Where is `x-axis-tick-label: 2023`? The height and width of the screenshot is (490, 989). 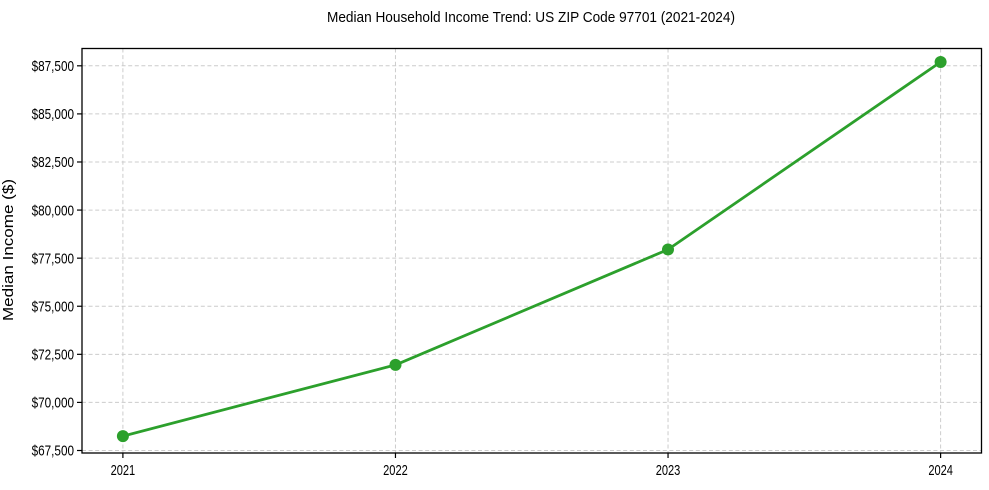
x-axis-tick-label: 2023 is located at coordinates (668, 470).